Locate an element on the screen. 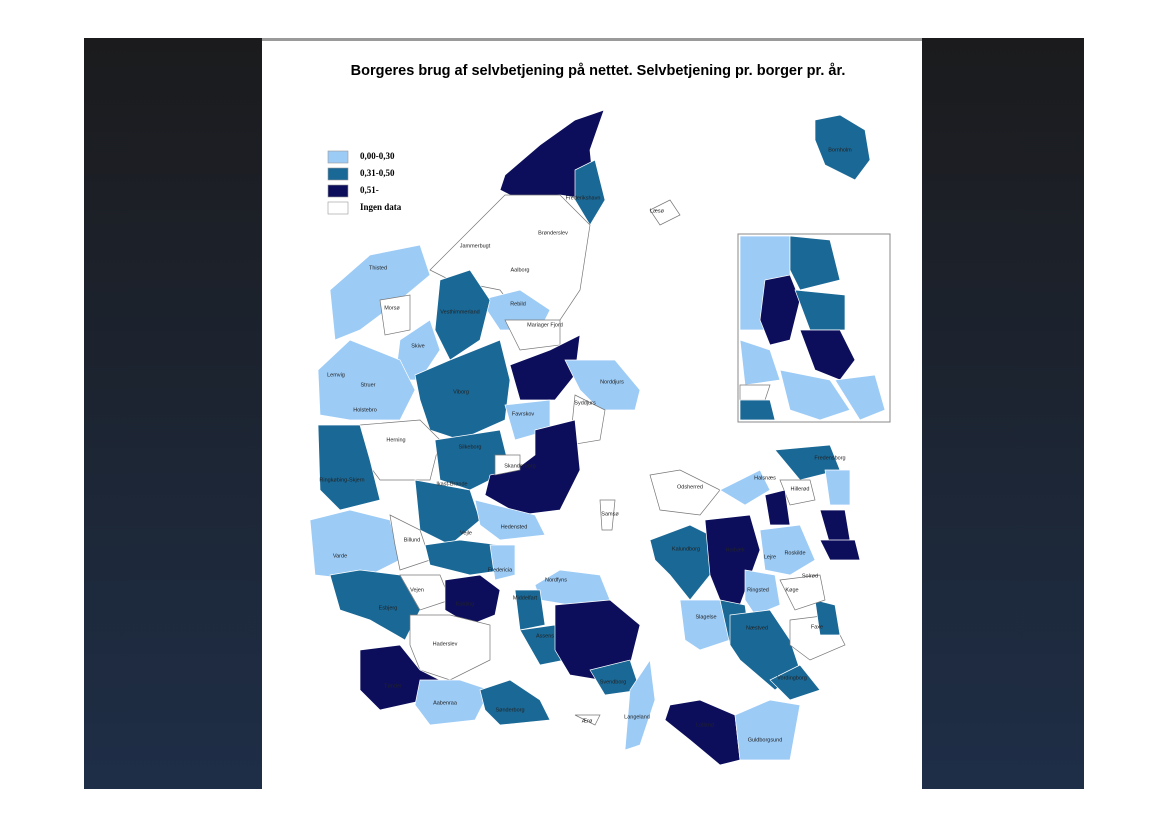 Image resolution: width=1169 pixels, height=827 pixels. municipality-label: Thisted is located at coordinates (378, 268).